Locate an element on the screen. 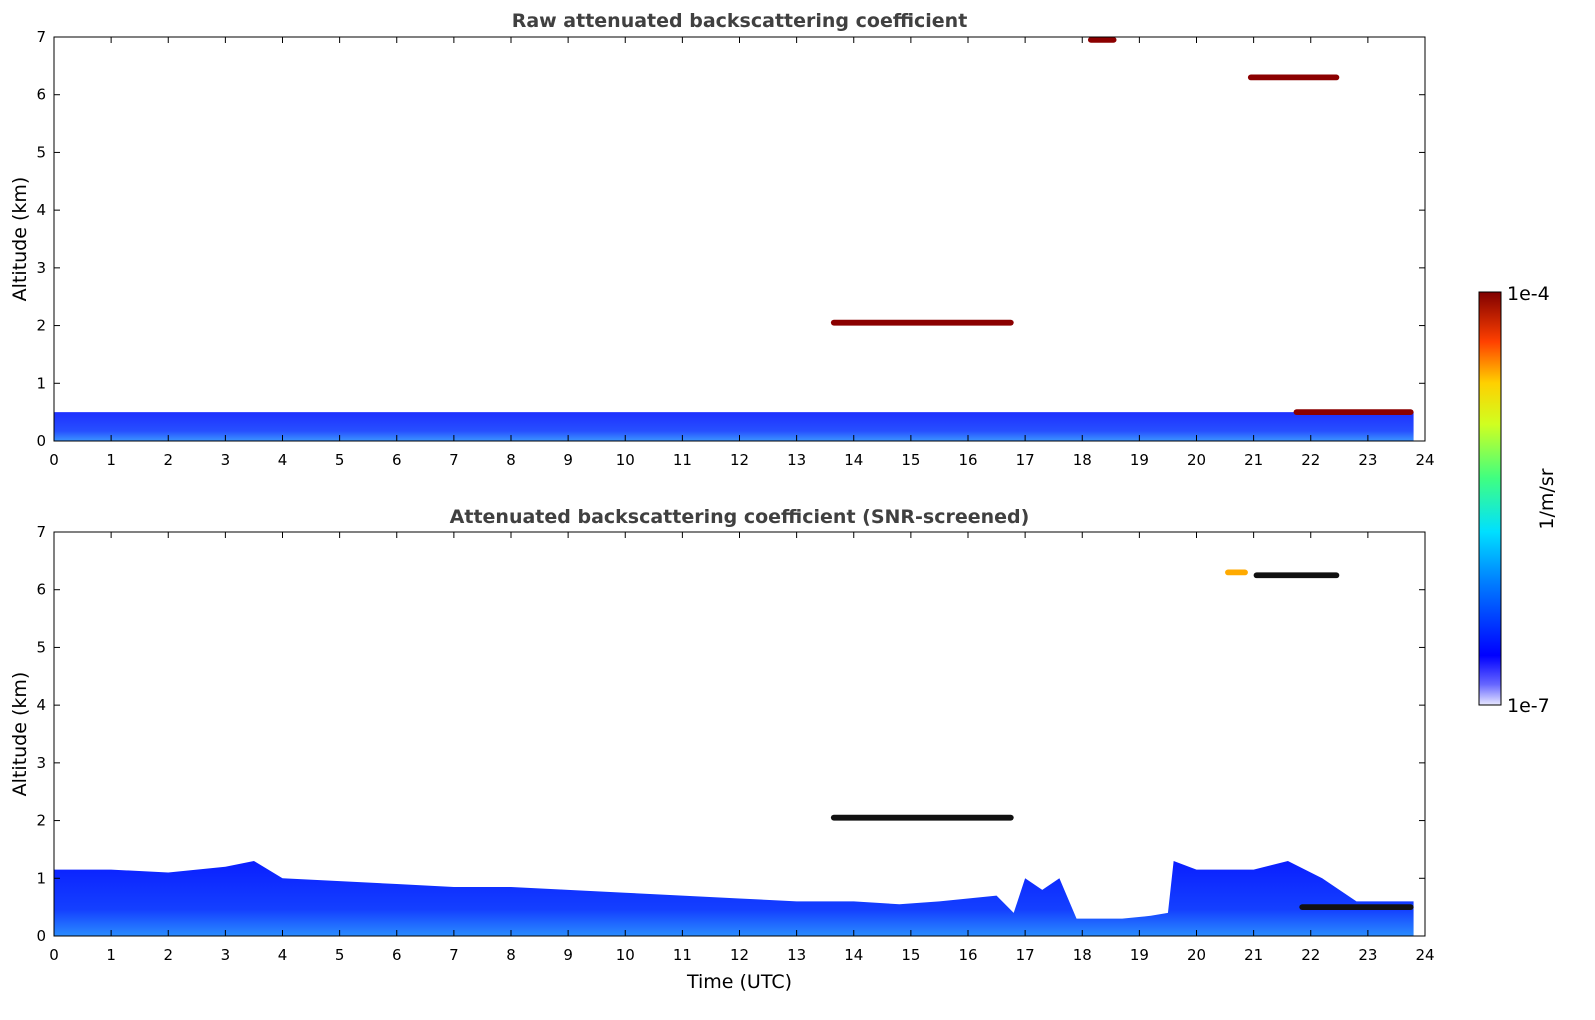 Image resolution: width=1595 pixels, height=1020 pixels. snr-y-tick-label: 7 is located at coordinates (41, 532).